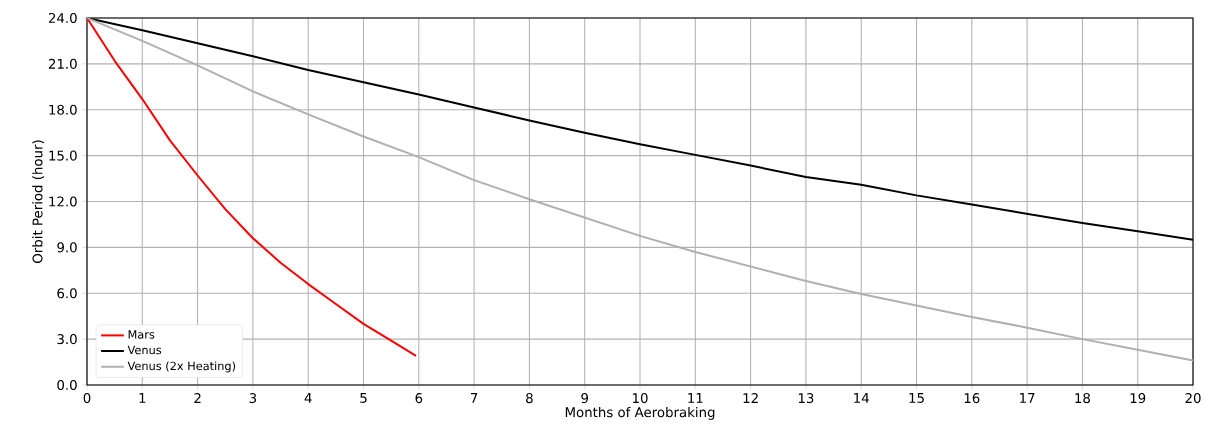 The image size is (1206, 436). What do you see at coordinates (67, 385) in the screenshot?
I see `y-tick-label: 0.0` at bounding box center [67, 385].